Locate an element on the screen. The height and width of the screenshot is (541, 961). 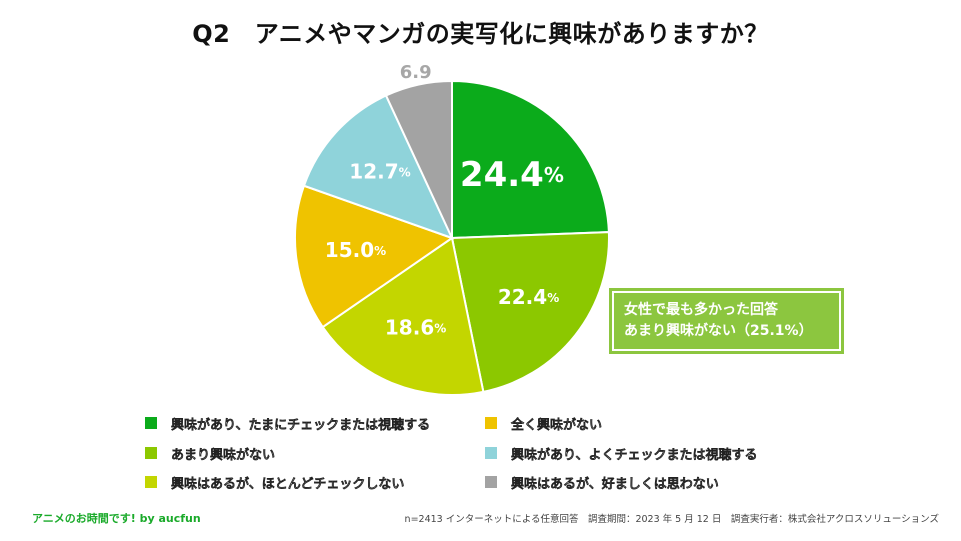
legend-label: あまり興味がない is located at coordinates (223, 455).